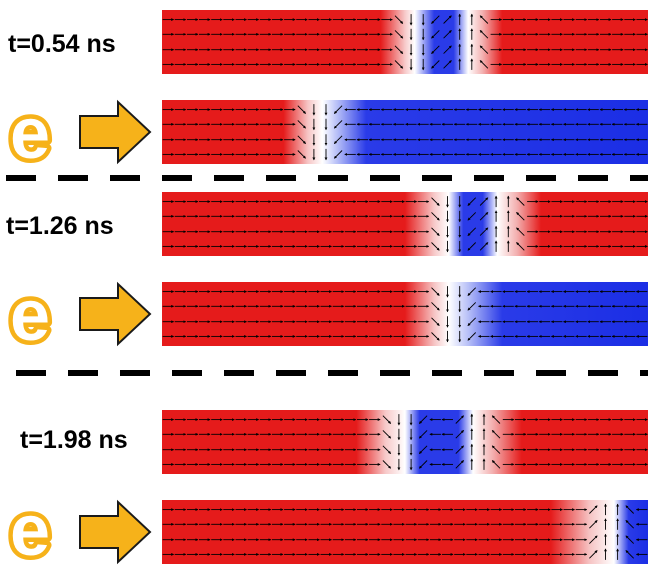 The width and height of the screenshot is (648, 565). What do you see at coordinates (405, 314) in the screenshot?
I see `nanowire-strip-t126-current` at bounding box center [405, 314].